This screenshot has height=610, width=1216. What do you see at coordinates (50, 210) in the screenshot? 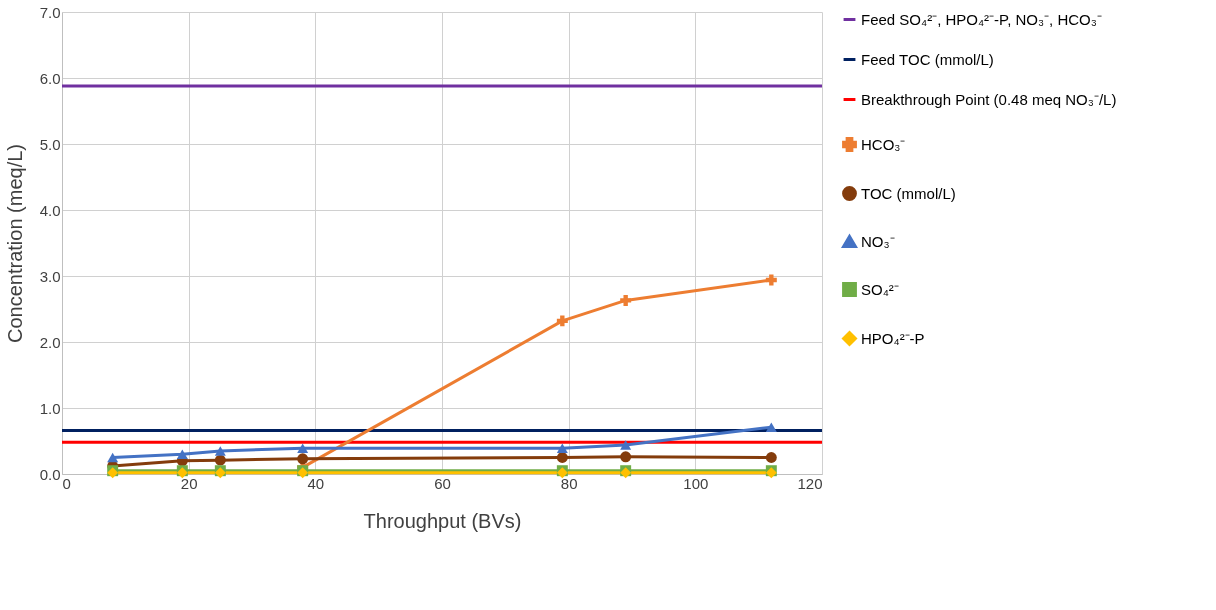
I see `y-tick-label: 4.0` at bounding box center [50, 210].